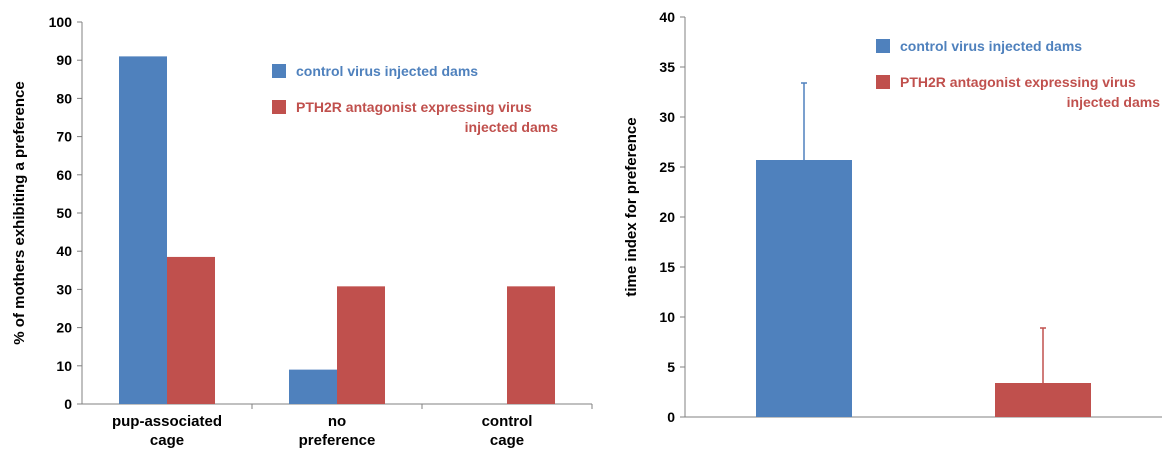 This screenshot has height=450, width=1162. Describe the element at coordinates (61, 22) in the screenshot. I see `y-tick-label: 100` at that location.